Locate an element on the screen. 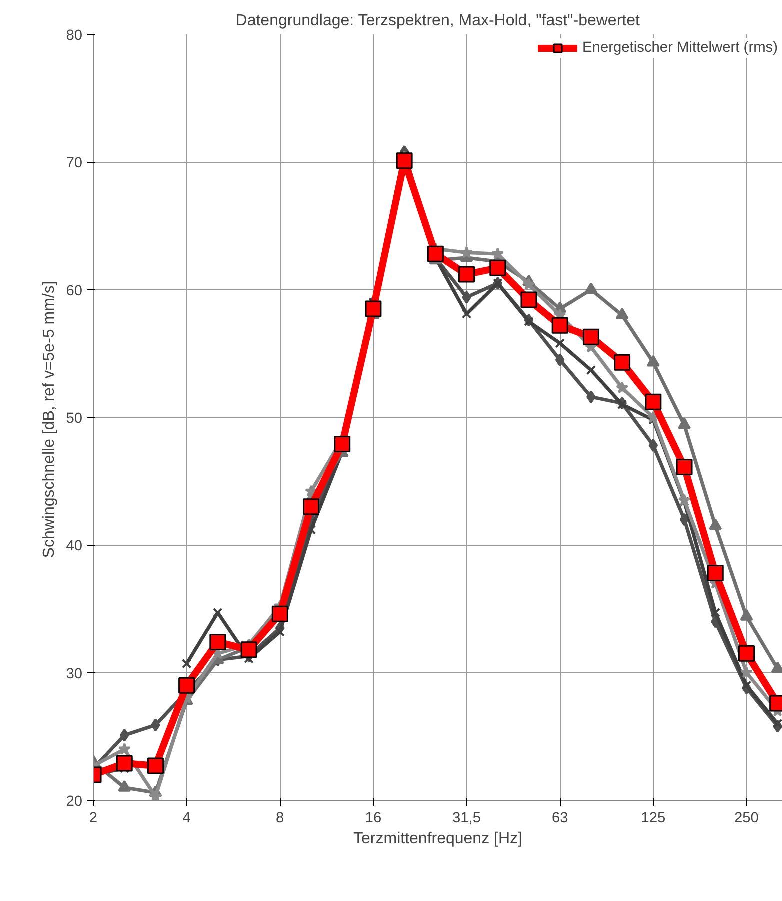  legend-label: Energetischer Mittelwert (rms) is located at coordinates (680, 48).